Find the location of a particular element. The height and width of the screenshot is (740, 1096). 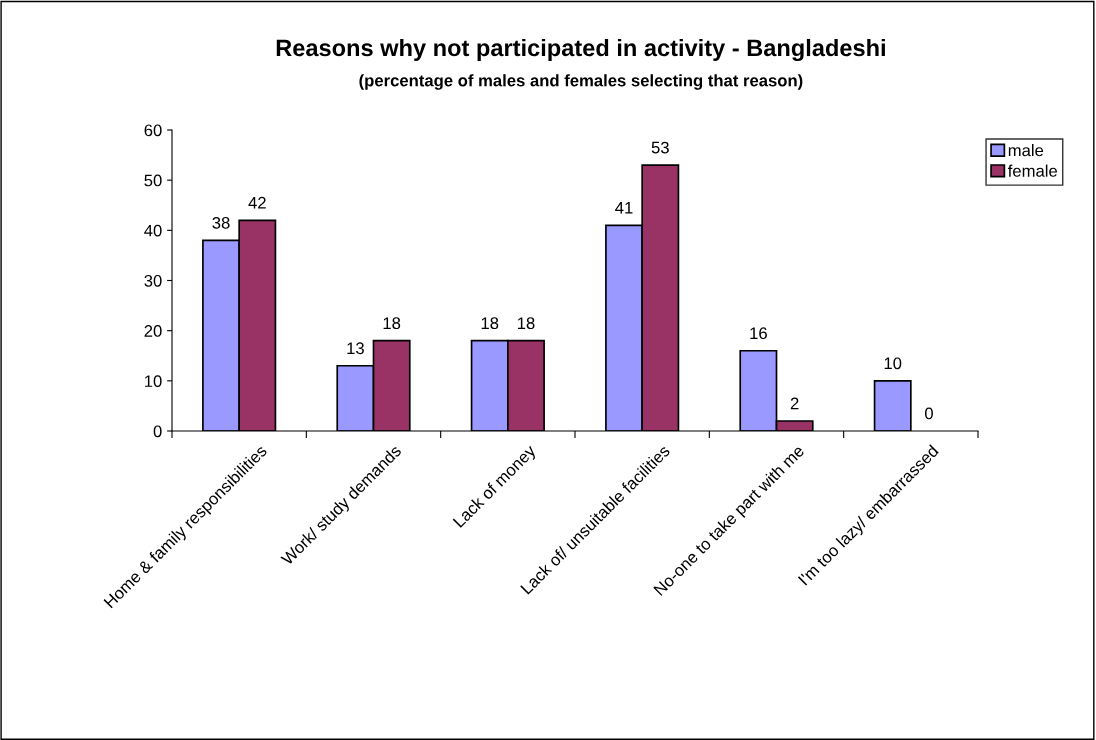

y-tick-label: 40 is located at coordinates (153, 230).